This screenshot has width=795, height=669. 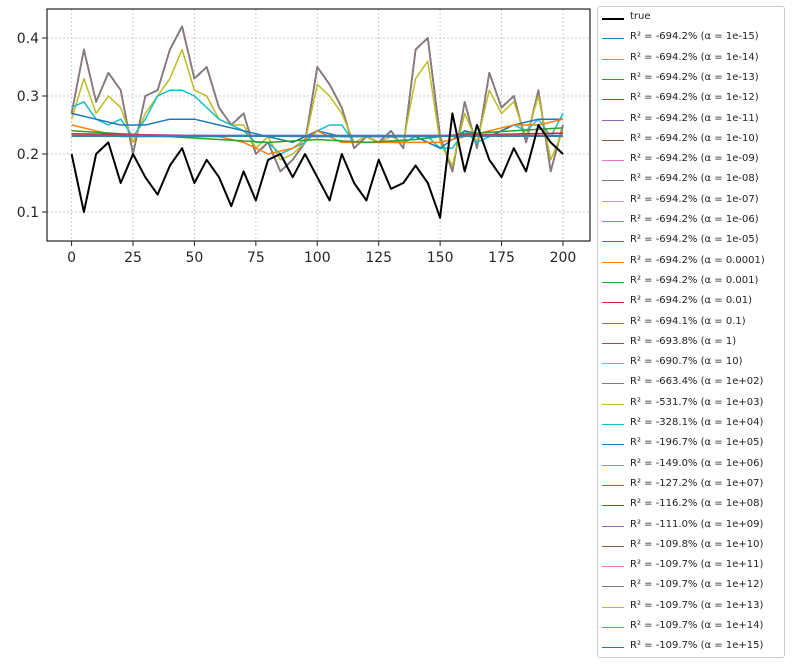 I want to click on legend-entry: R² = -149.0% (α = 1e+06), so click(x=691, y=466).